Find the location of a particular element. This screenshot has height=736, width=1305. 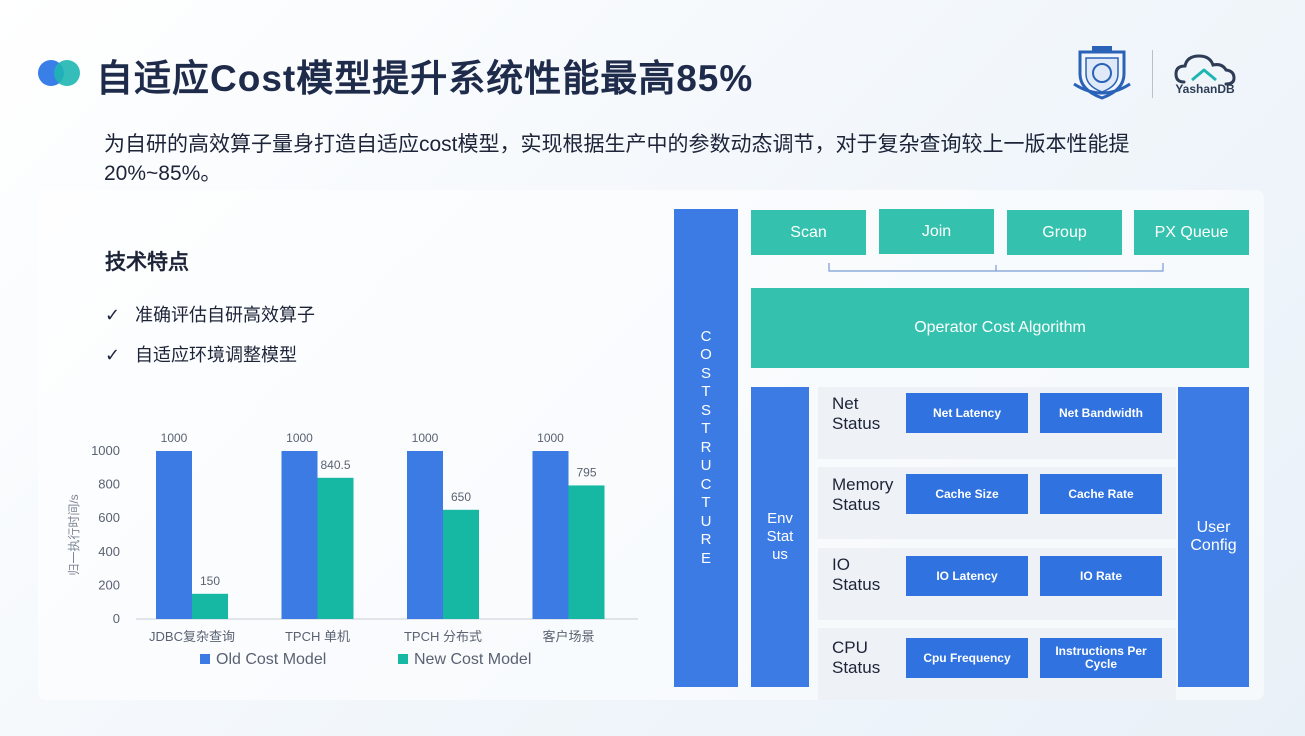

user-config-label: User Config is located at coordinates (1213, 536).